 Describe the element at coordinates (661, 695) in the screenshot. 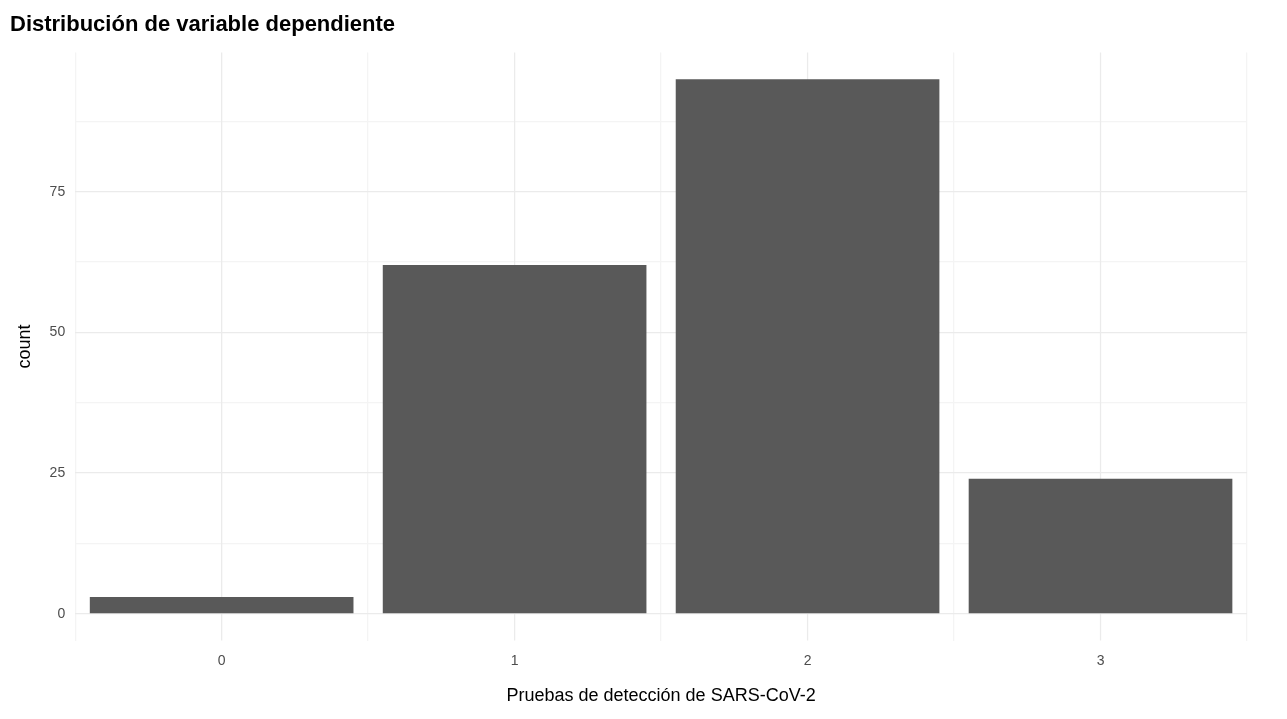

I see `x-axis-title: Pruebas de detección de SARS-CoV-2` at that location.